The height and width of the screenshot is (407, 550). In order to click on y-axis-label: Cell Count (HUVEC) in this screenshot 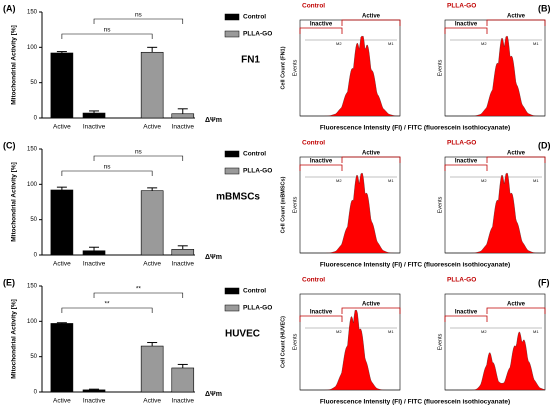, I will do `click(283, 342)`.